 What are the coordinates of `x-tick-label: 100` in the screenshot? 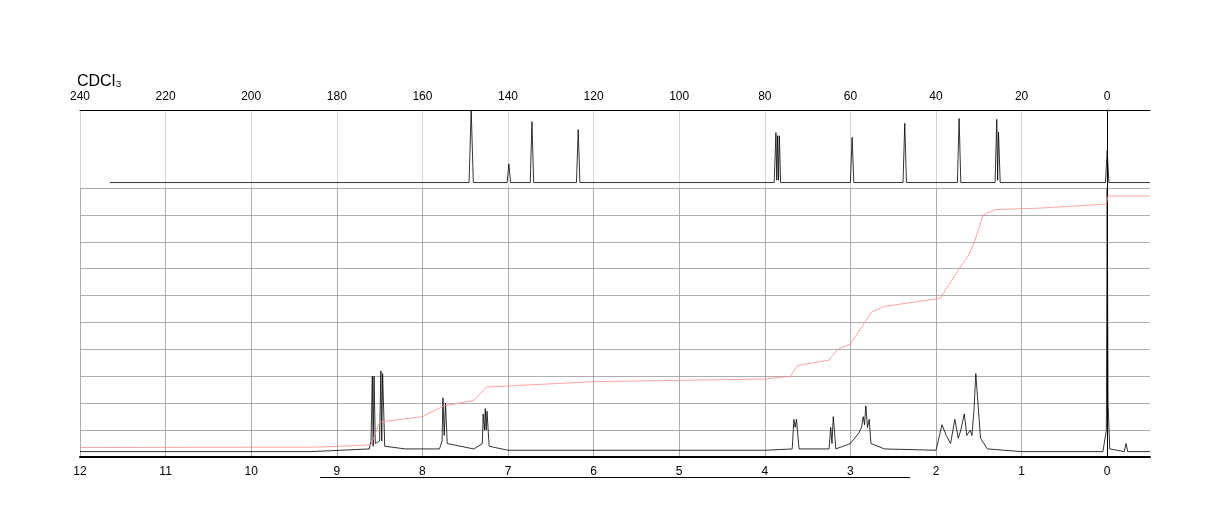 It's located at (679, 96).